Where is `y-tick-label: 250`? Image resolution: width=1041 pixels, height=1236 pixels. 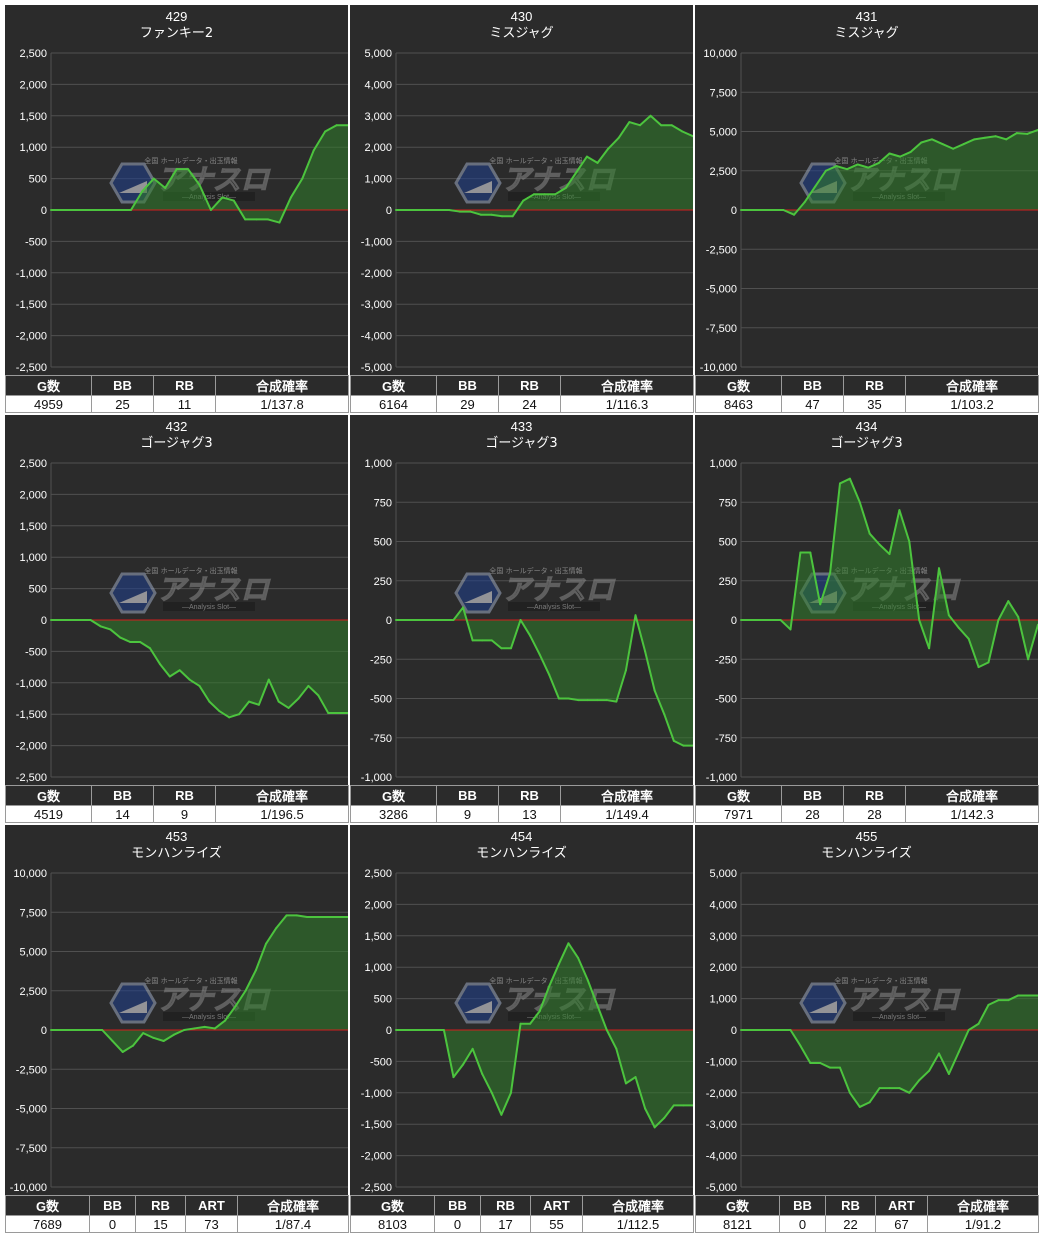
y-tick-label: 250 is located at coordinates (383, 582).